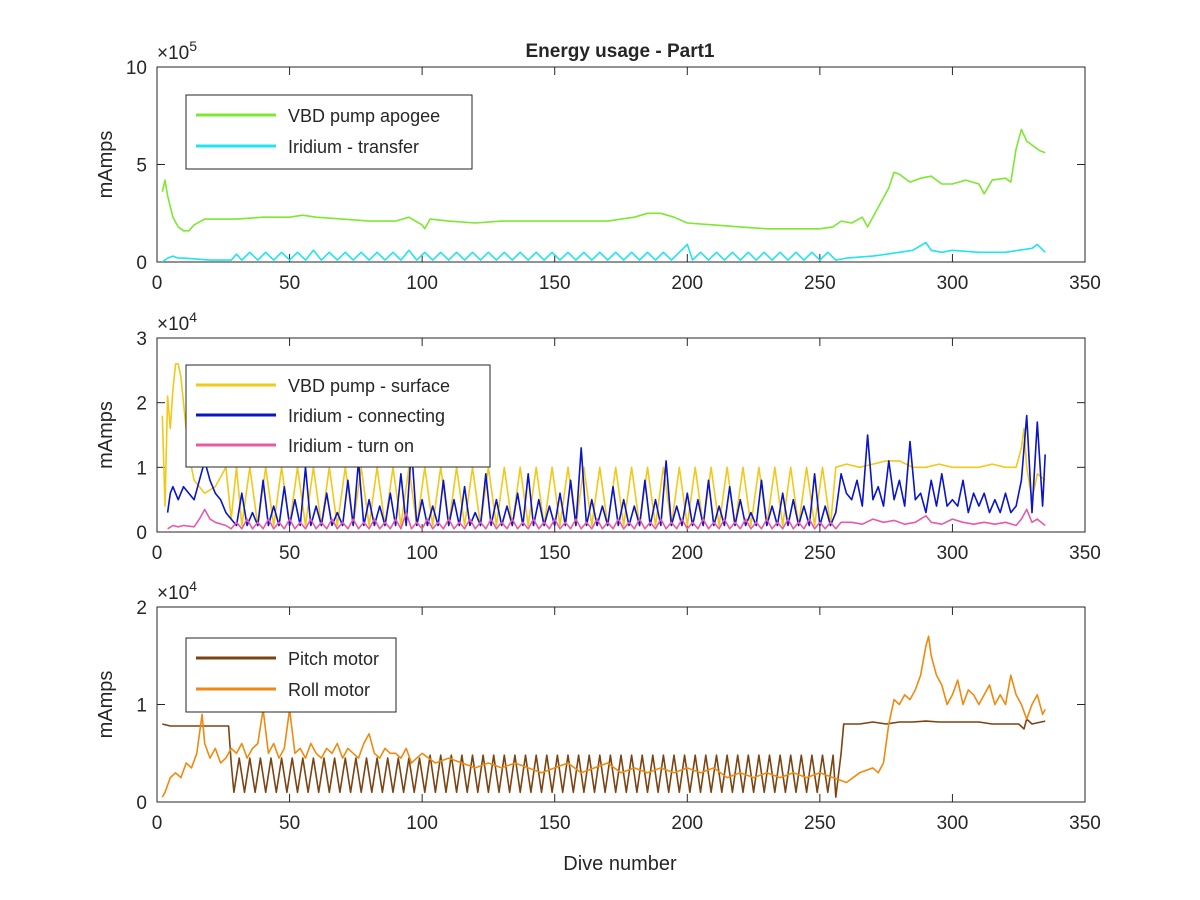  I want to click on legend-label: Iridium - connecting, so click(366, 416).